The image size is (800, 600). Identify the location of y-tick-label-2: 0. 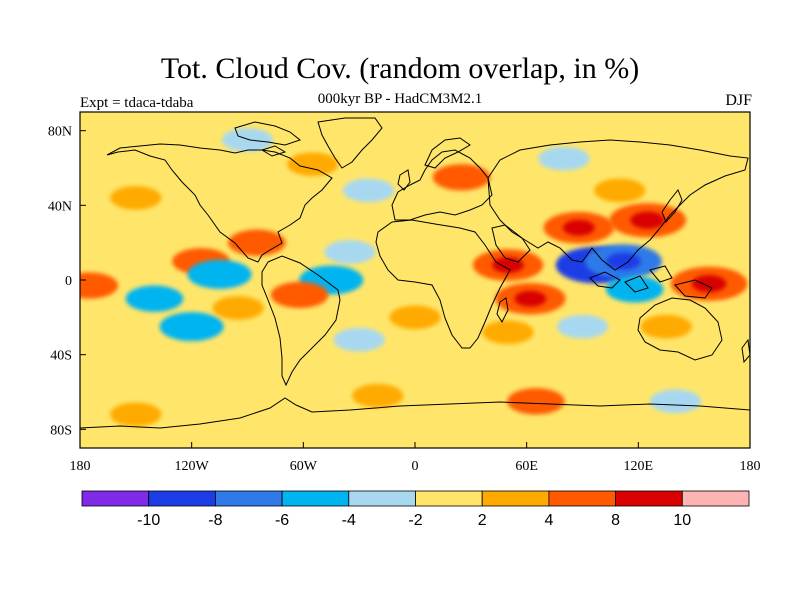
(68, 281).